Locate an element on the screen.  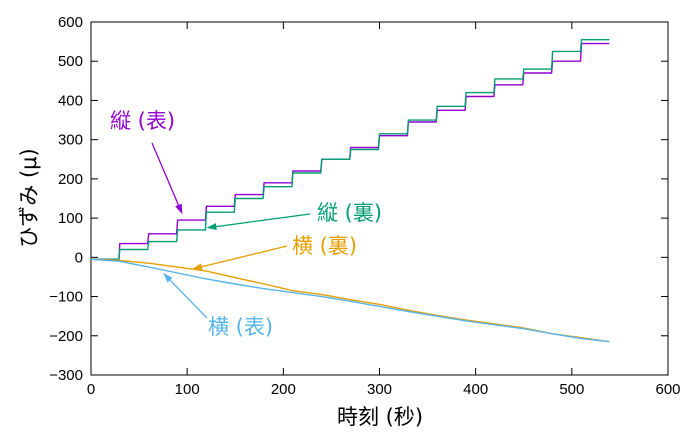
y-tick-label: −300 is located at coordinates (66, 375).